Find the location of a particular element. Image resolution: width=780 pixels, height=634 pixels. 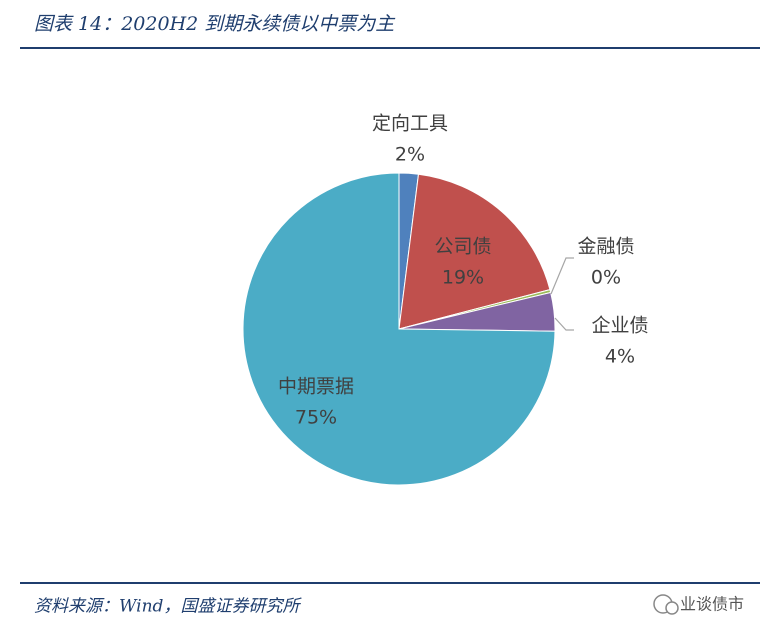

watermark: 业谈债市 is located at coordinates (712, 604).